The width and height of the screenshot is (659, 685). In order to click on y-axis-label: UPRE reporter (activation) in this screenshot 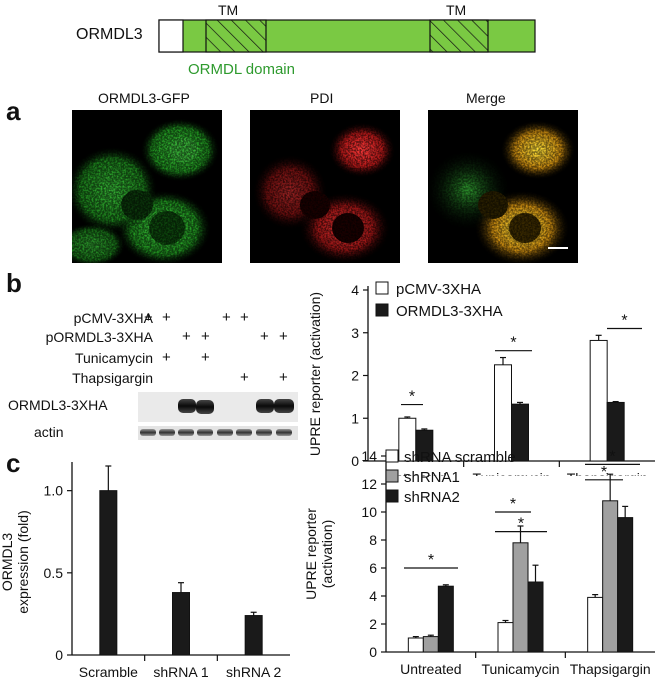, I will do `click(315, 374)`.